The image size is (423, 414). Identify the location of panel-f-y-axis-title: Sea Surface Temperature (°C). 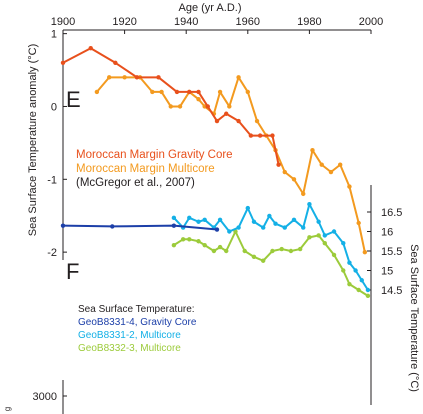
(414, 318).